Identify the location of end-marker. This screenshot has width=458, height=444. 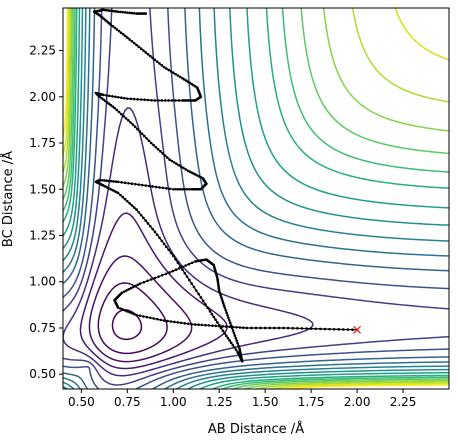
(357, 329).